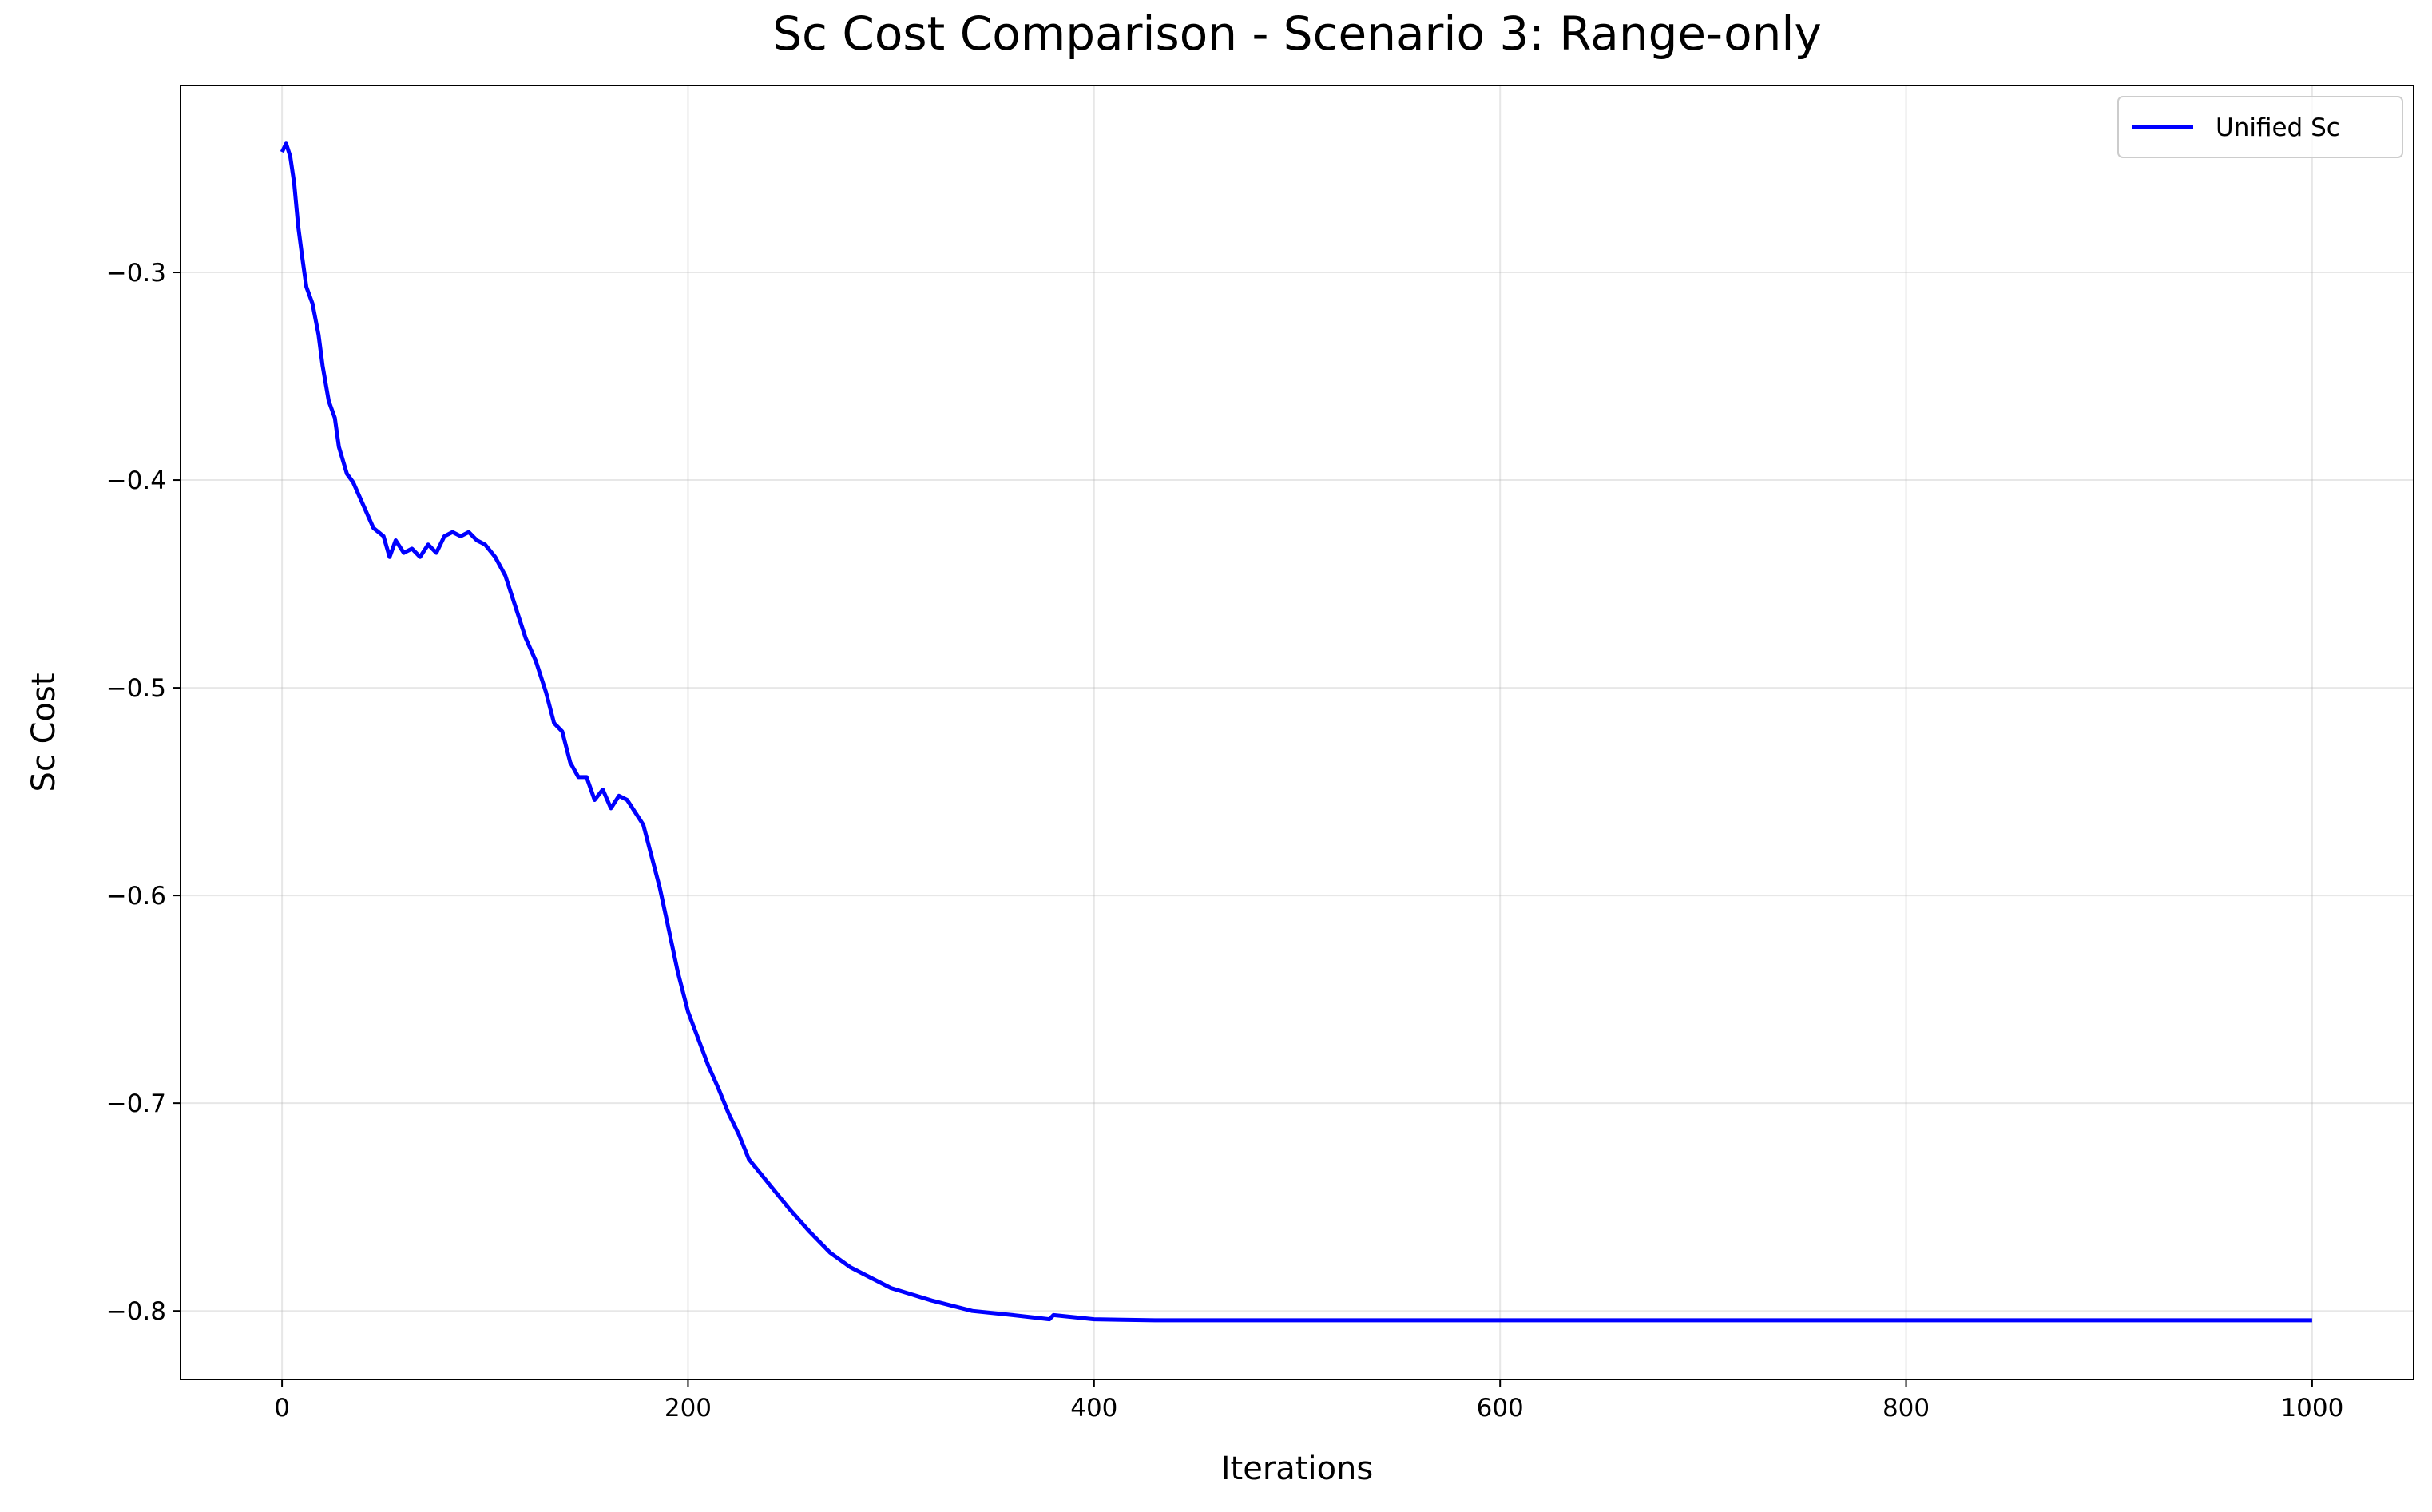 The width and height of the screenshot is (2432, 1512). Describe the element at coordinates (1500, 1408) in the screenshot. I see `x-tick-label: 600` at that location.